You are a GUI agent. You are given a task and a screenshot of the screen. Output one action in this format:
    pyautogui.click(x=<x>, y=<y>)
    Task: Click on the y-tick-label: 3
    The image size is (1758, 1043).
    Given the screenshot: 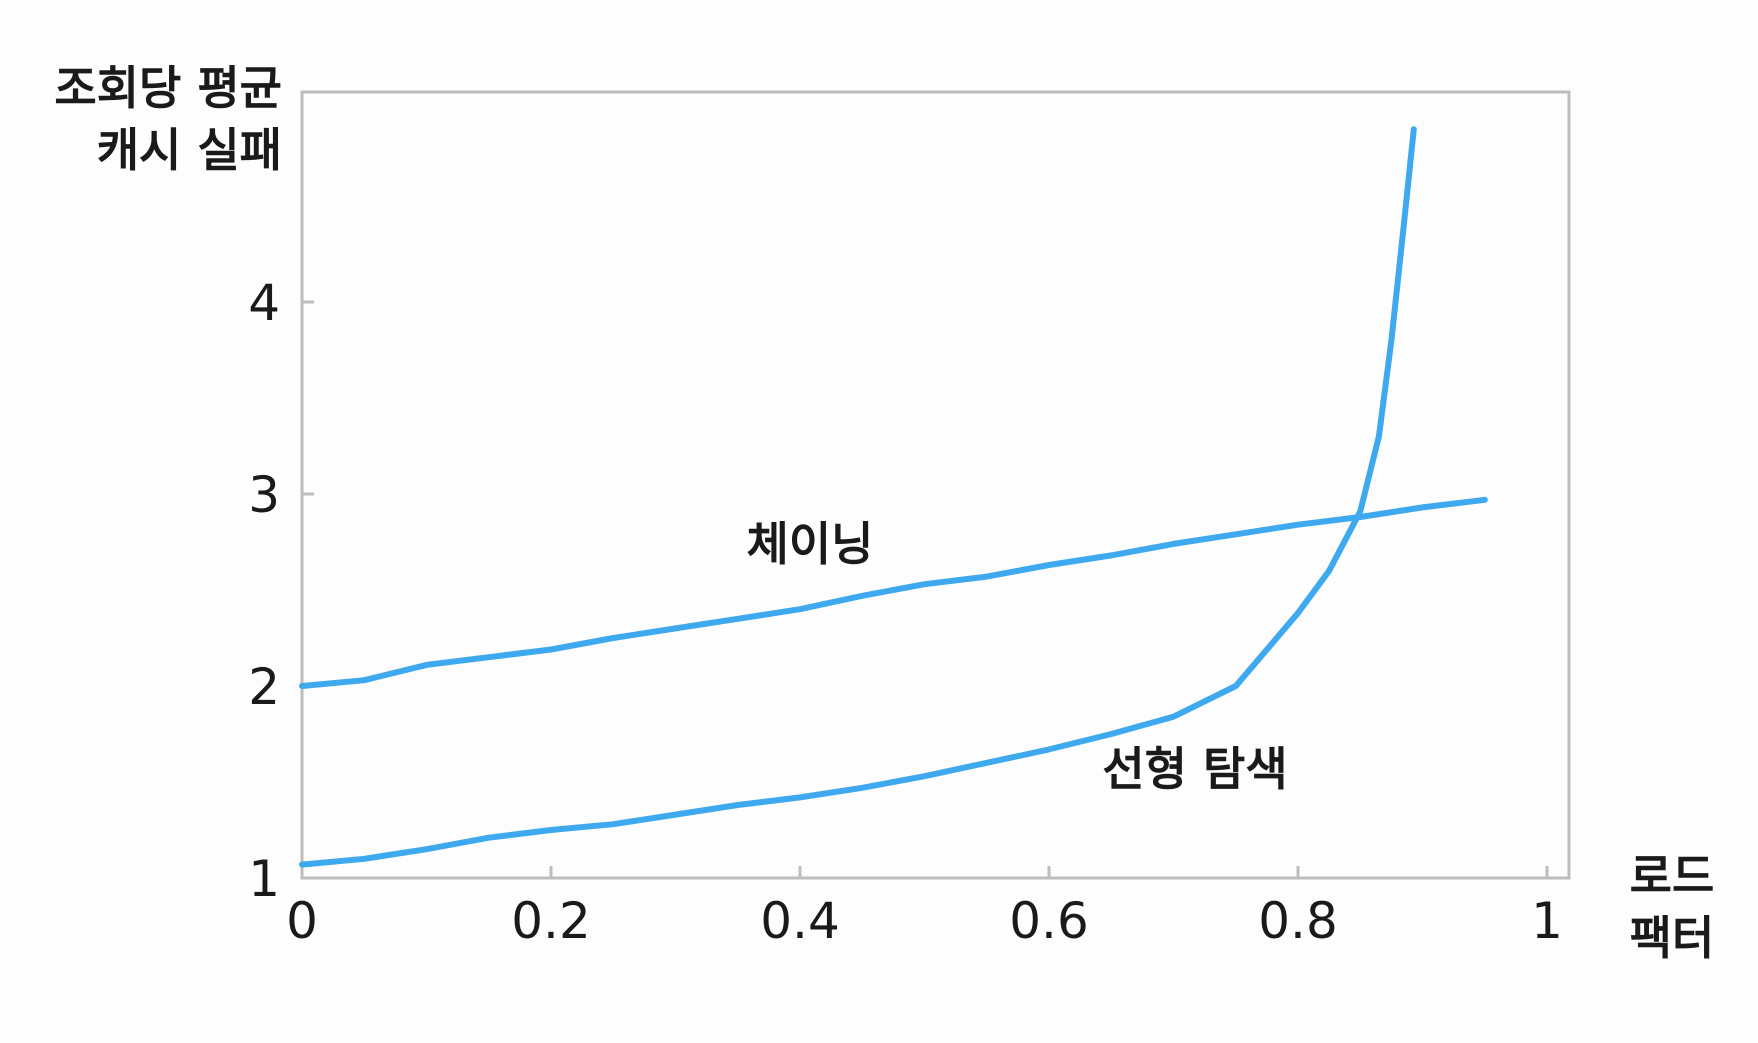 What is the action you would take?
    pyautogui.click(x=264, y=495)
    